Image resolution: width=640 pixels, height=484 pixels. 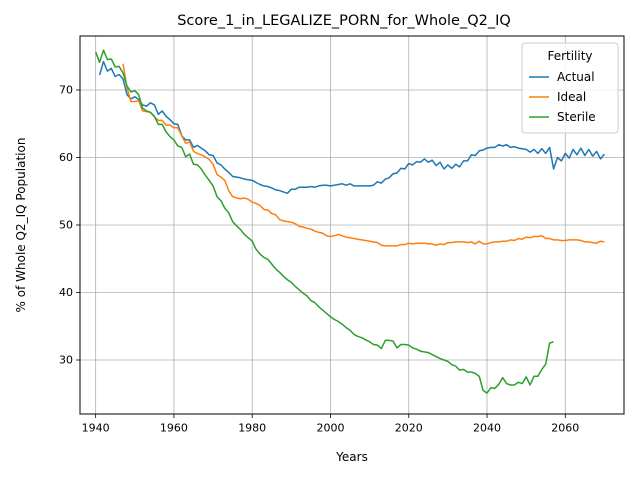 What do you see at coordinates (330, 428) in the screenshot?
I see `x-tick-label: 2000` at bounding box center [330, 428].